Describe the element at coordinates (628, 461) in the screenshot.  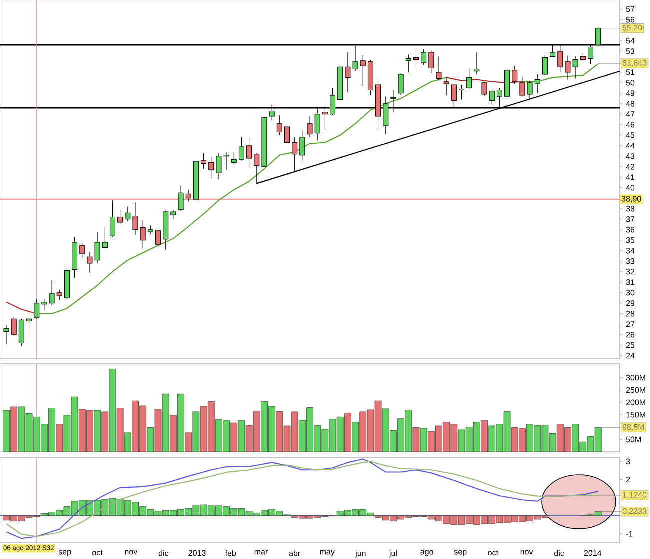
I see `y-tick-label: 3` at that location.